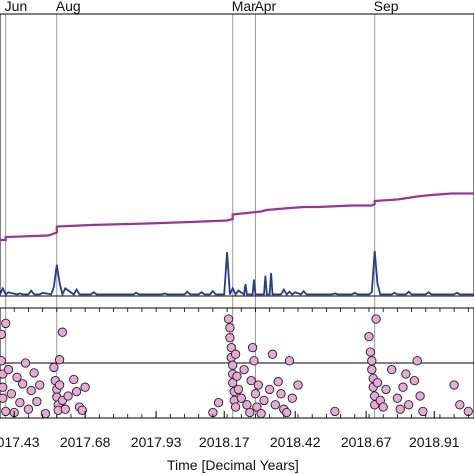 The image size is (474, 474). Describe the element at coordinates (237, 274) in the screenshot. I see `spike-series-line` at that location.